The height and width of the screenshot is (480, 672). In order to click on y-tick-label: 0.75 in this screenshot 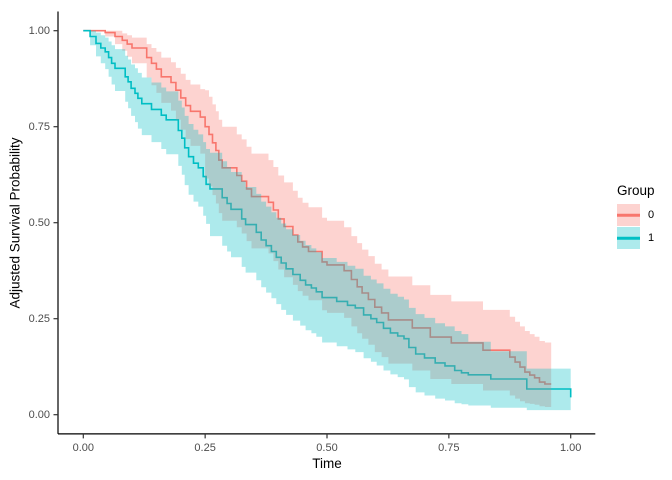, I will do `click(39, 126)`.